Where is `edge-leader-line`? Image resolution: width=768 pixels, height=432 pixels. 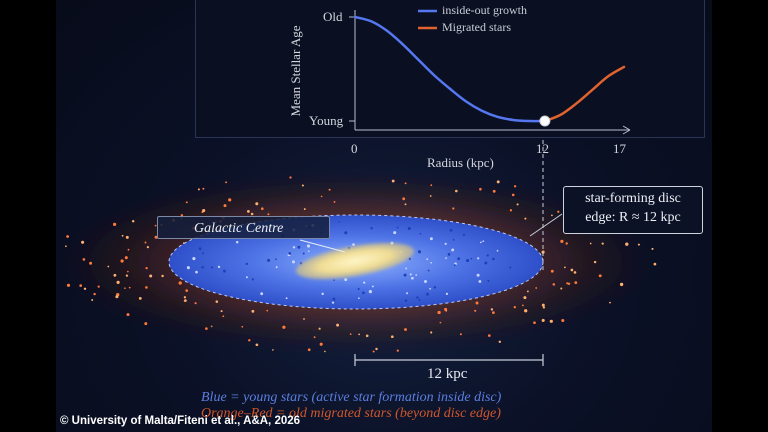 edge-leader-line is located at coordinates (546, 225).